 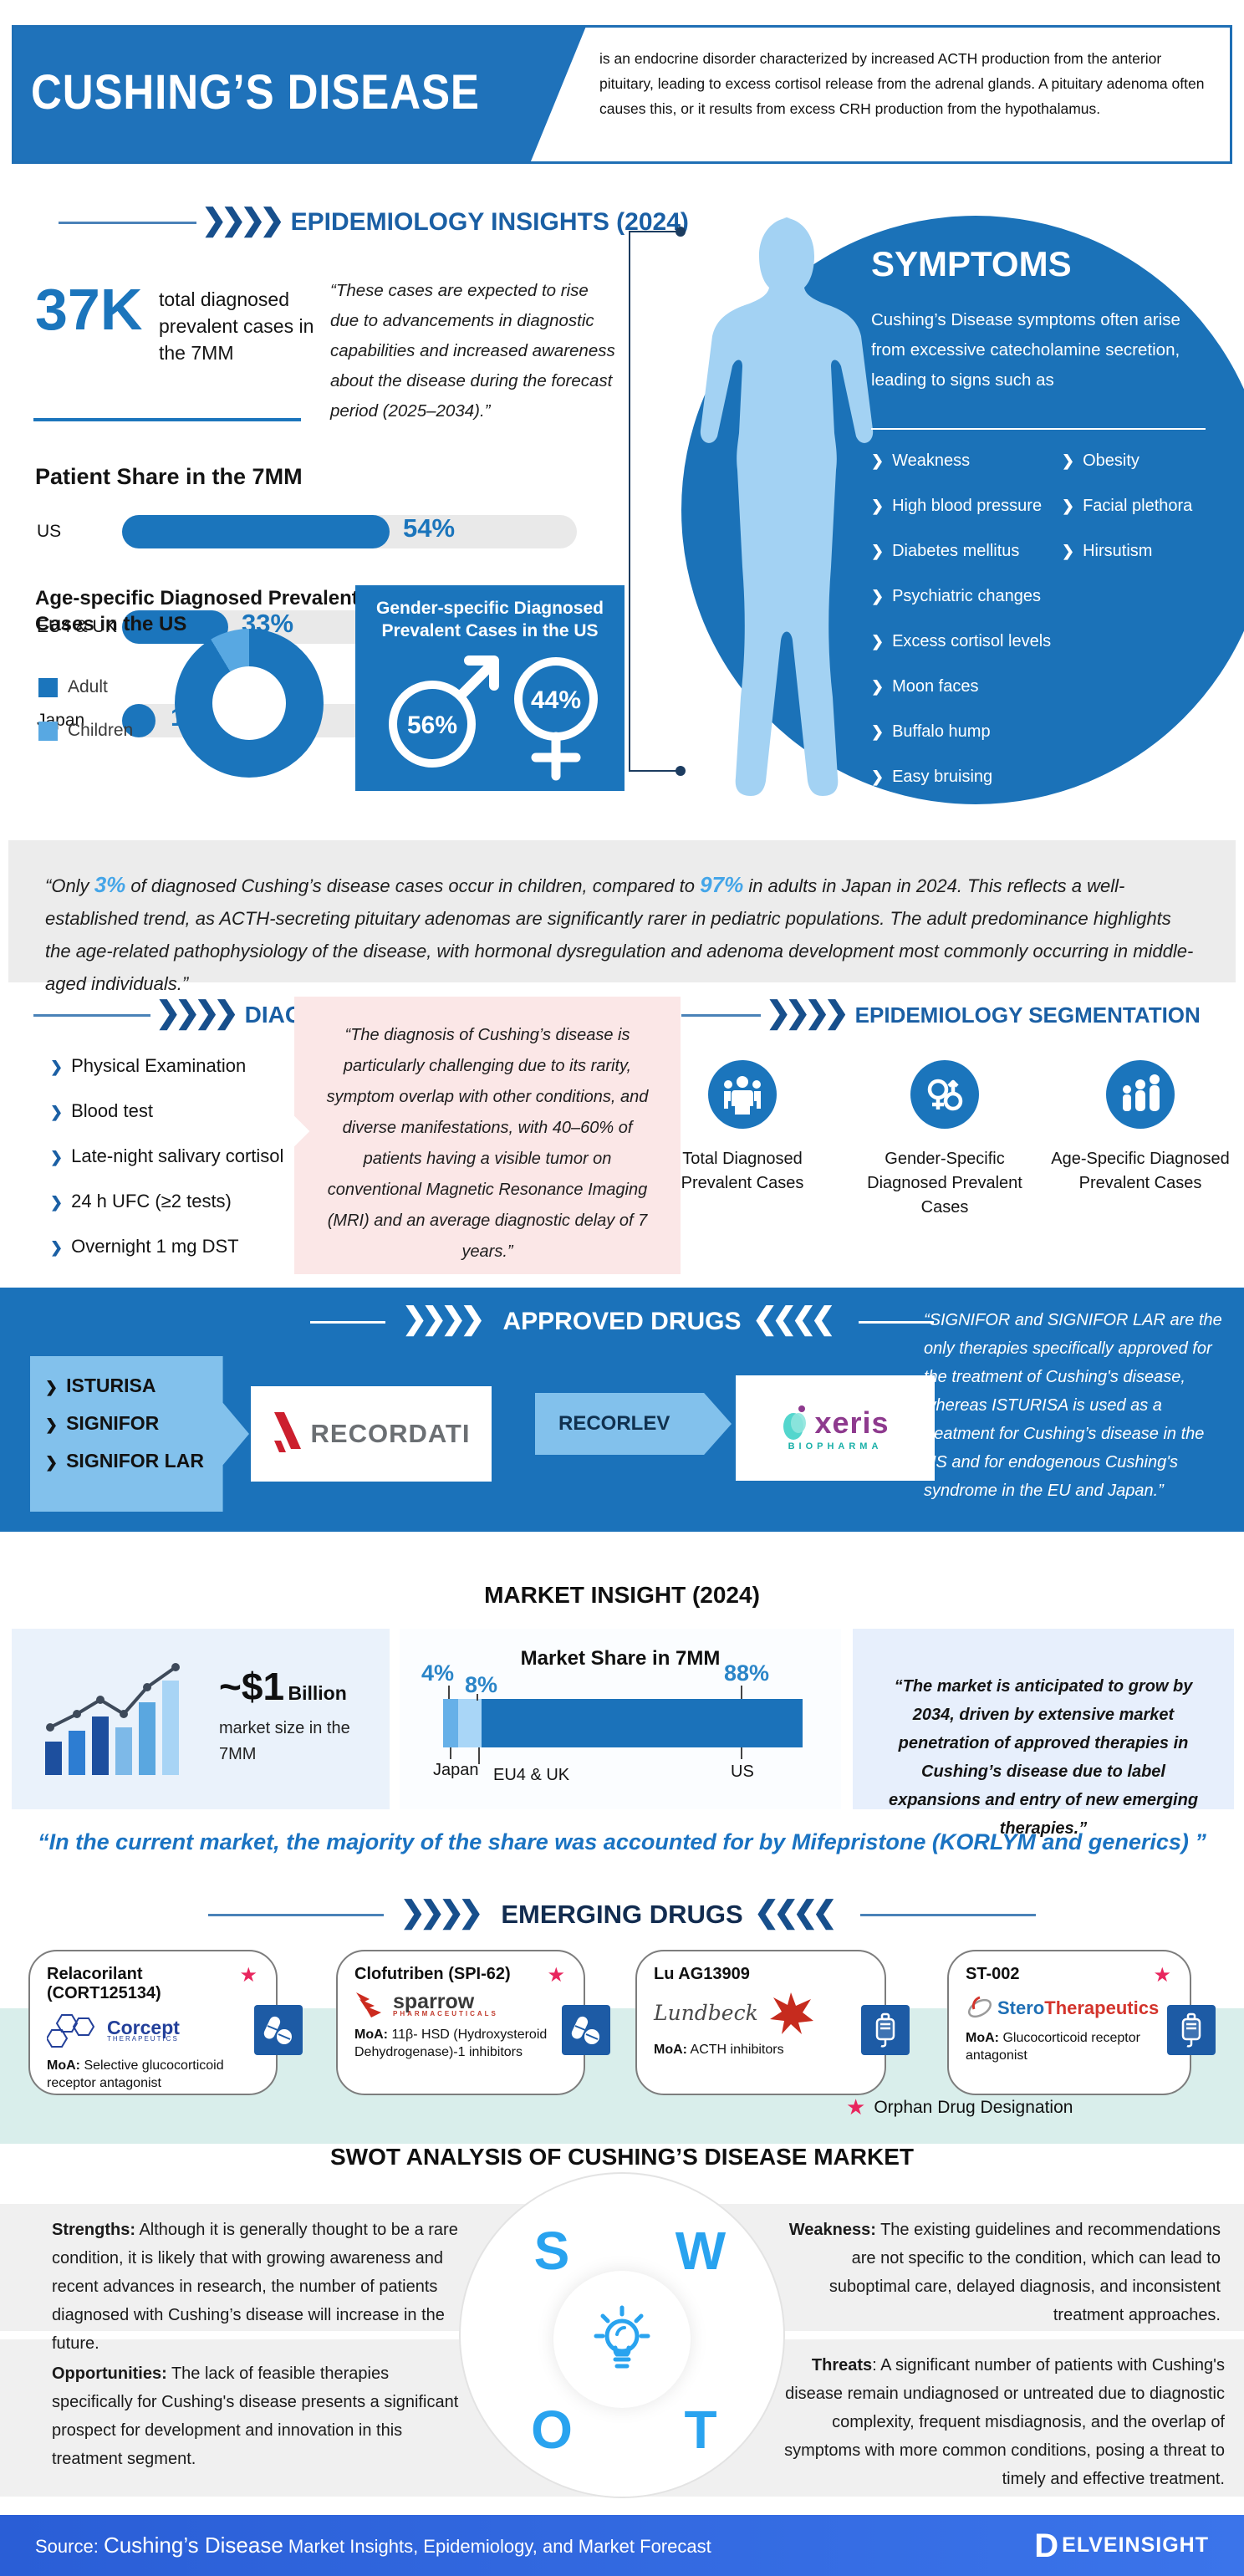 What do you see at coordinates (622, 1321) in the screenshot?
I see `approved-heading: APPROVED DRUGS` at bounding box center [622, 1321].